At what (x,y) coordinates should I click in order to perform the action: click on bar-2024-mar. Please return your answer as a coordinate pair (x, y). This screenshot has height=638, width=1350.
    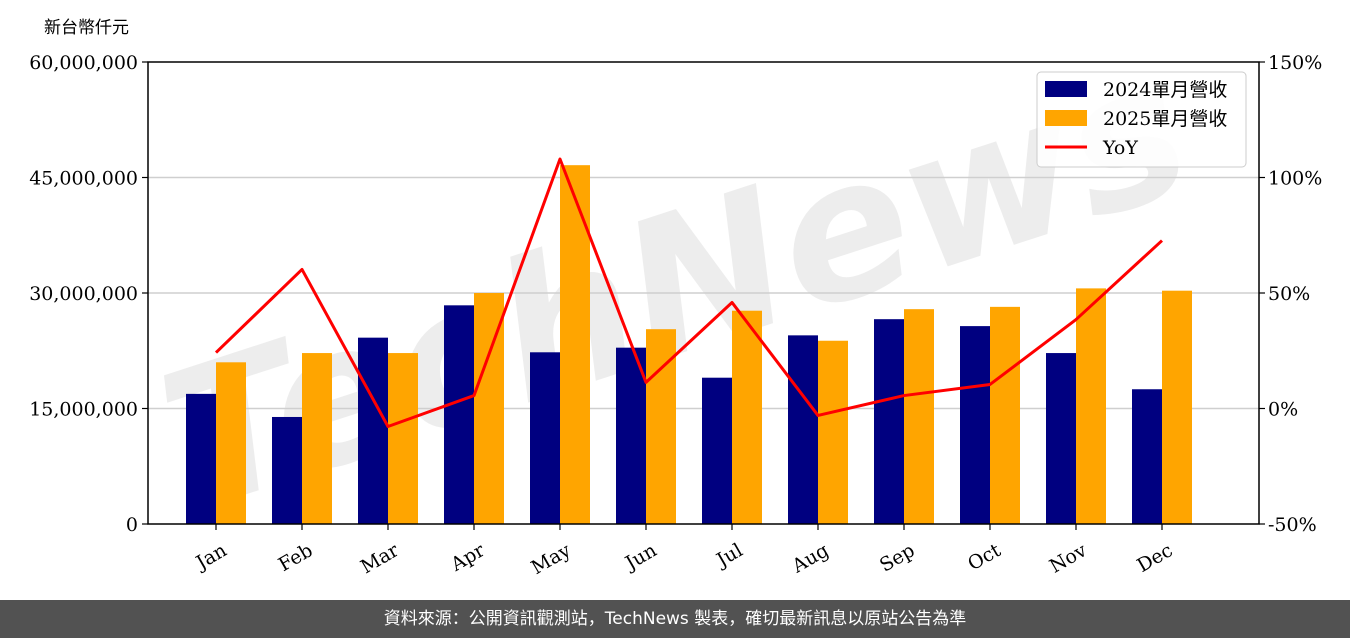
    Looking at the image, I should click on (373, 430).